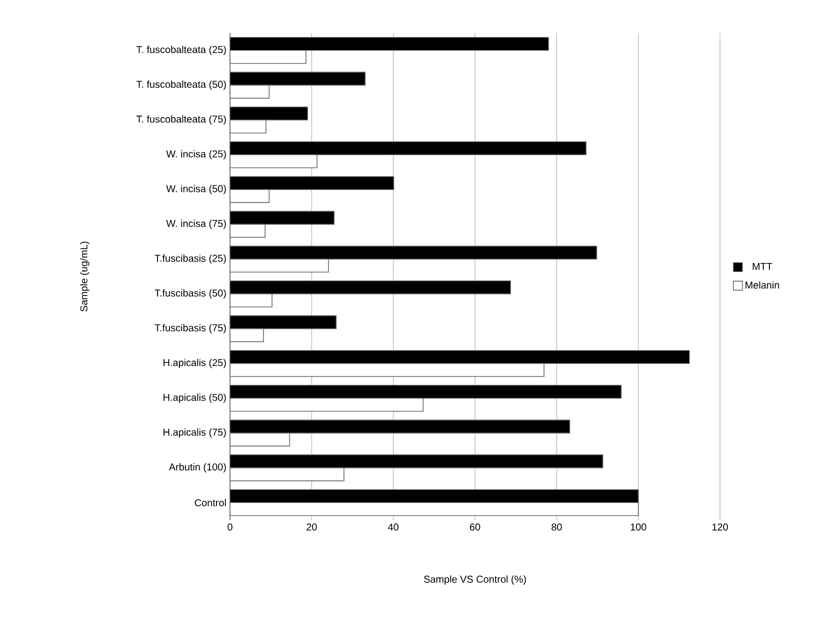 The width and height of the screenshot is (817, 624). What do you see at coordinates (195, 363) in the screenshot?
I see `y-tick-label: H.apicalis (25)` at bounding box center [195, 363].